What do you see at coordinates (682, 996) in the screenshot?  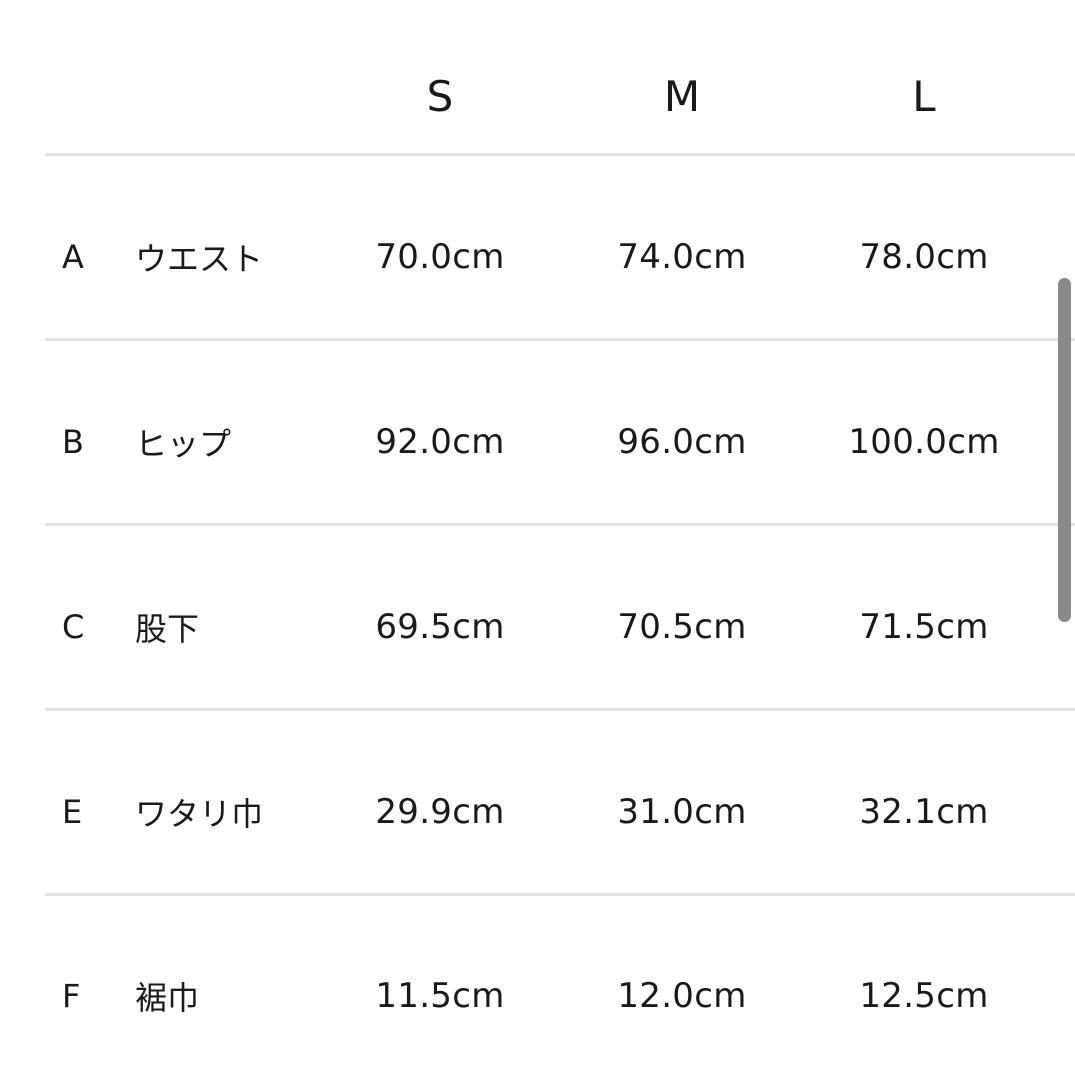 I see `measurement-value-m: 12.0cm` at bounding box center [682, 996].